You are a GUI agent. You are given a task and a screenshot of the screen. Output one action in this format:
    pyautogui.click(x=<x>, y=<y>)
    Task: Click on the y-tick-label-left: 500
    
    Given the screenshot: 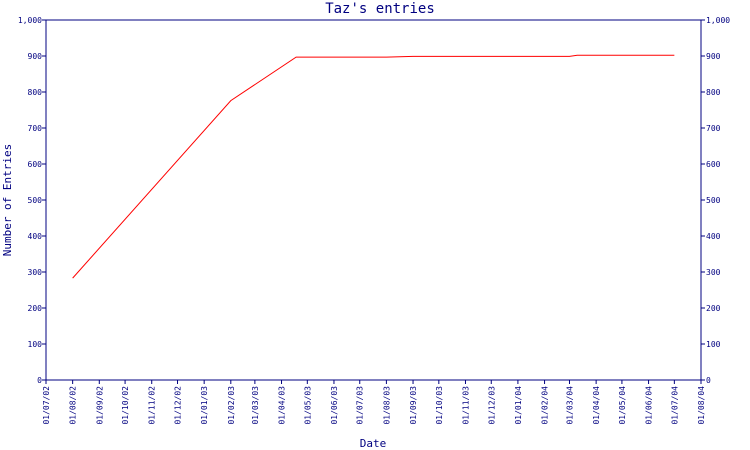 What is the action you would take?
    pyautogui.click(x=35, y=200)
    